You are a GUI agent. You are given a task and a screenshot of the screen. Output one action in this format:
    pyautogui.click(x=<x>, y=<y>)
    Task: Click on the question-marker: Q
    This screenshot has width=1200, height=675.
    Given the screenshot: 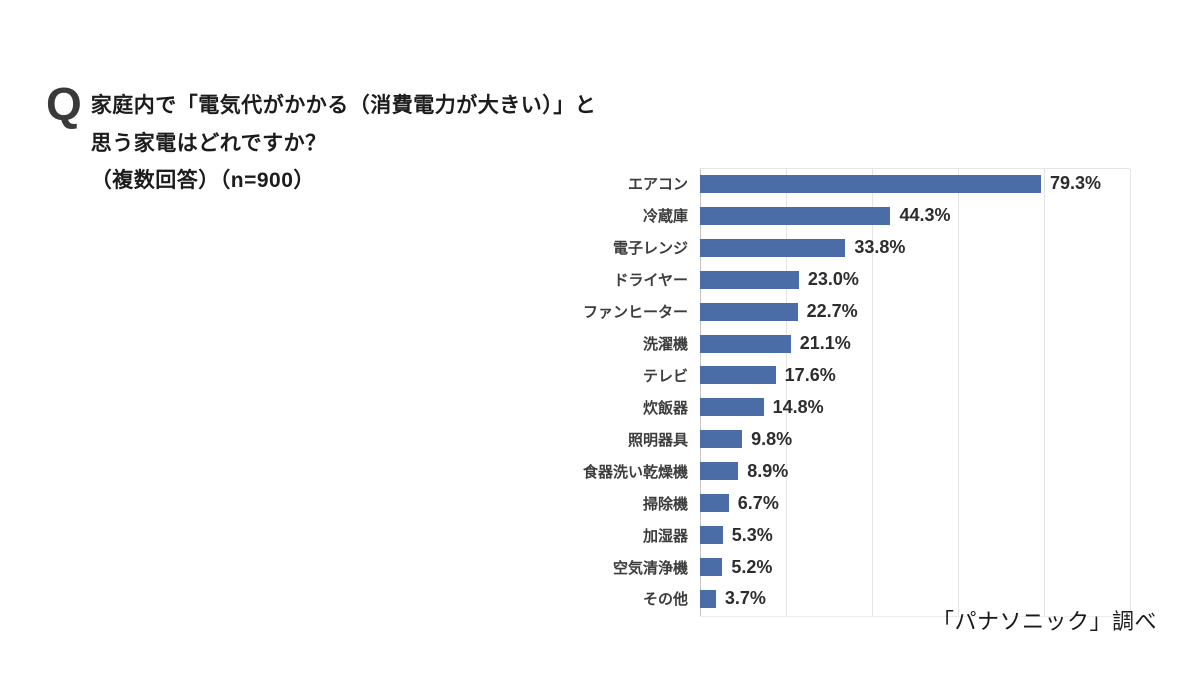 What is the action you would take?
    pyautogui.click(x=64, y=104)
    